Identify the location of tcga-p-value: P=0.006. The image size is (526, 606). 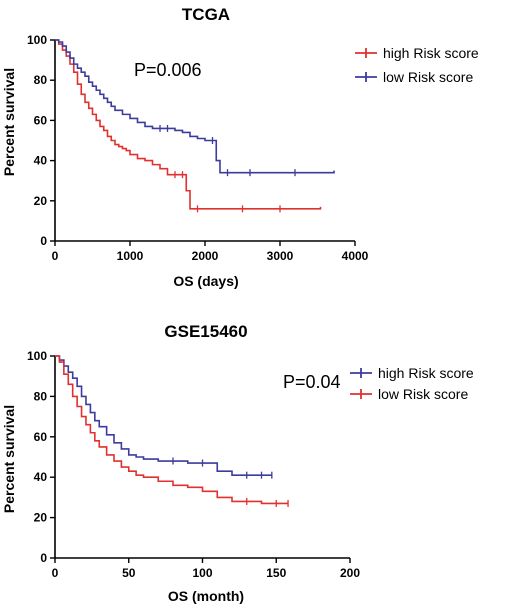
(168, 70).